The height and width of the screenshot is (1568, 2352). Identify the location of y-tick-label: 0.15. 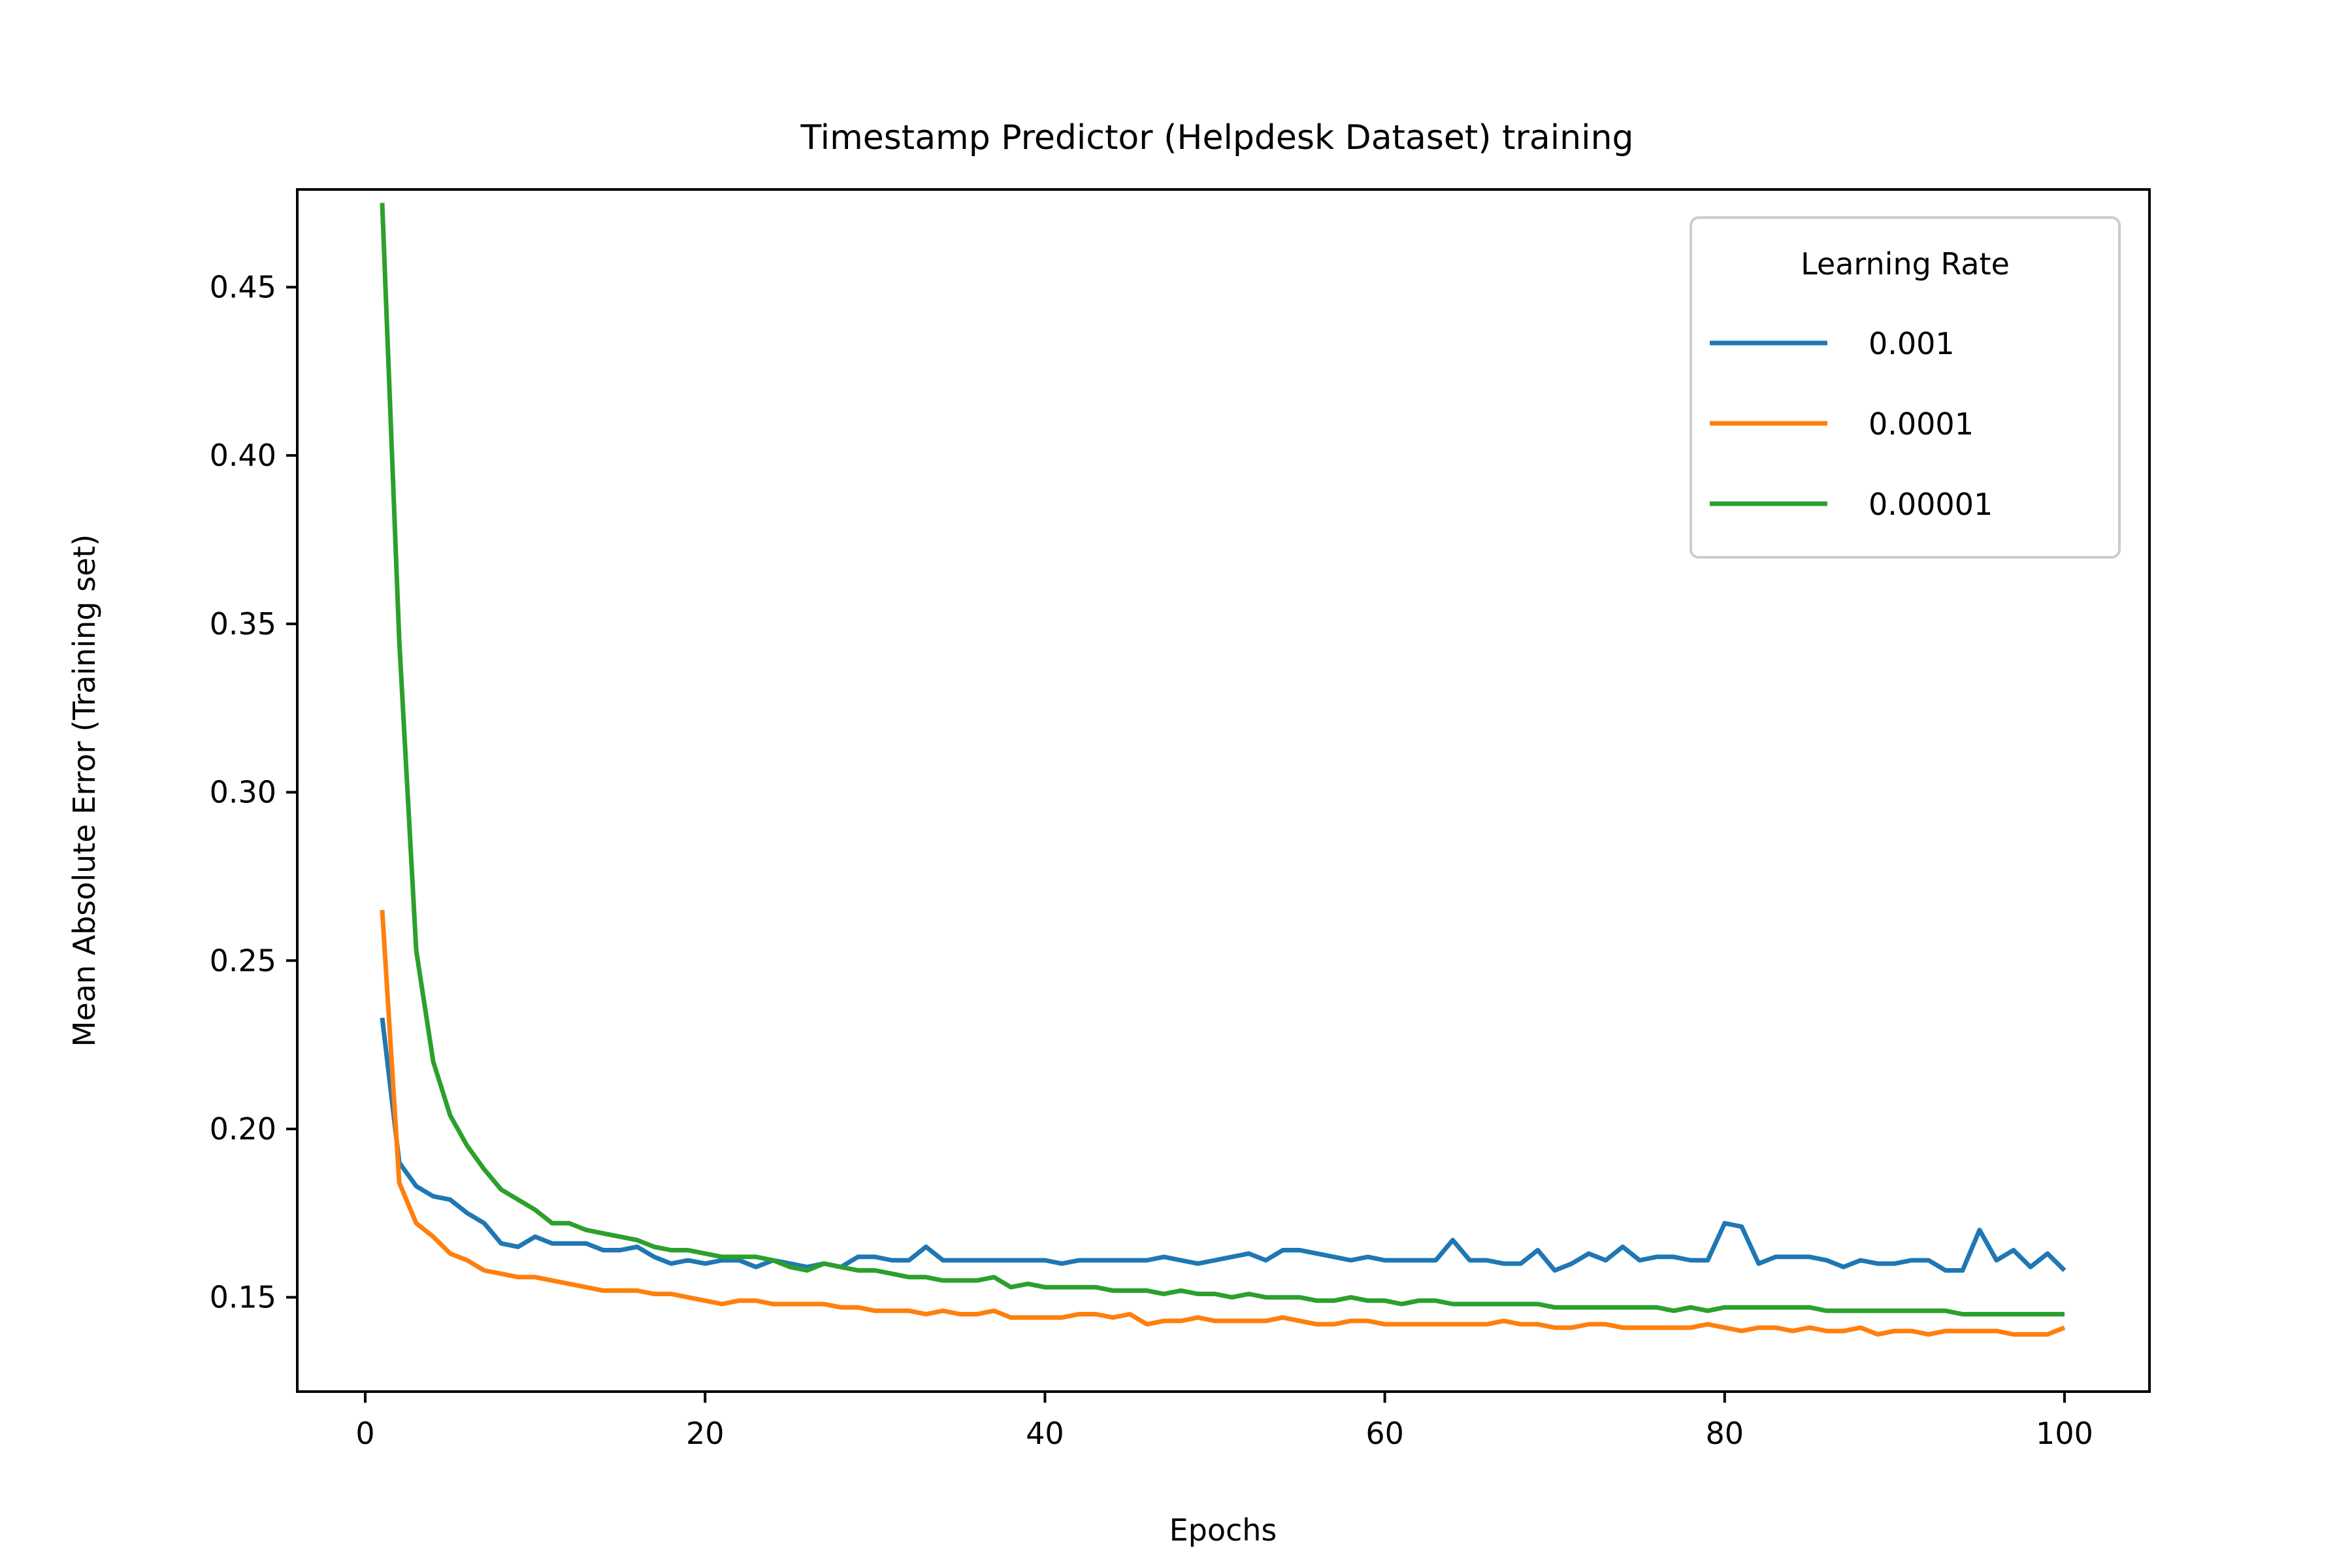
(243, 1297).